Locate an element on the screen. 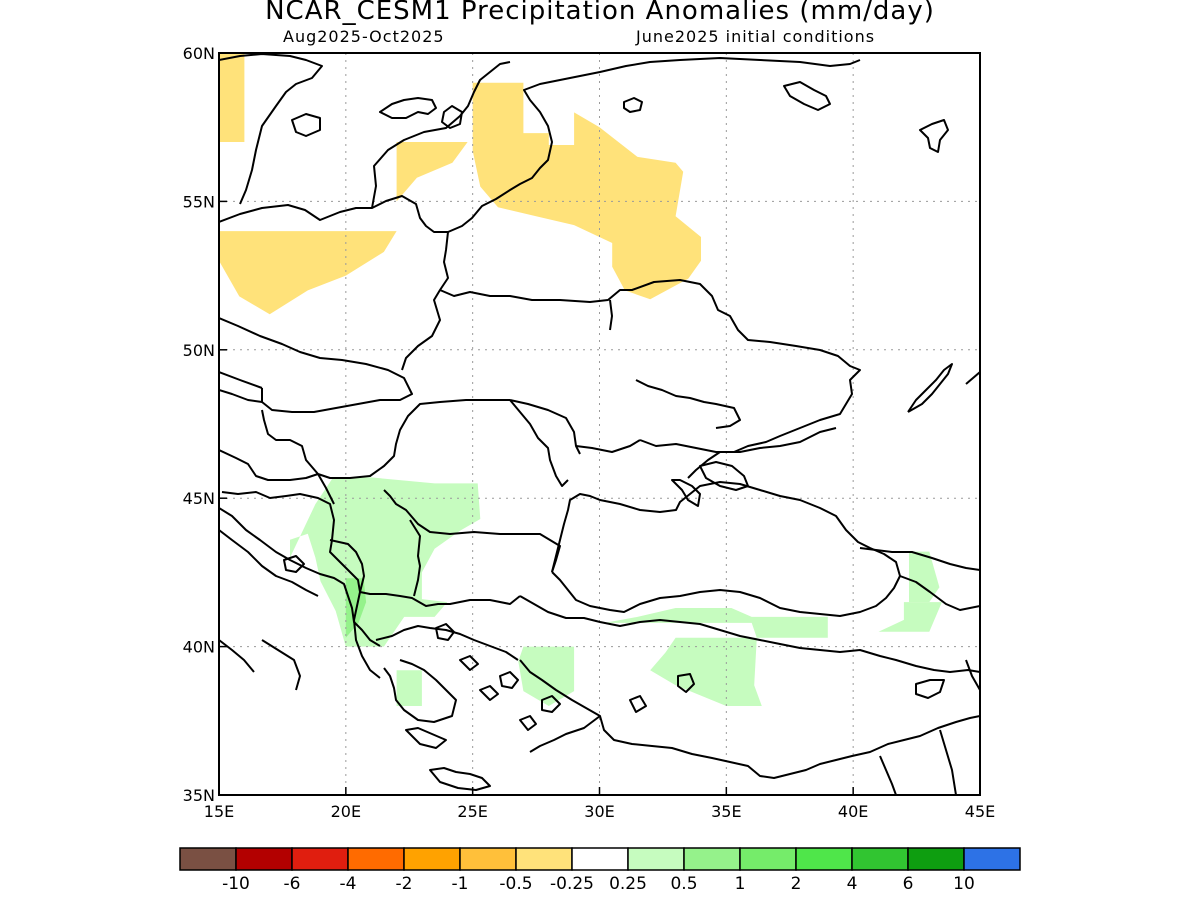  colorbar-label: -1 is located at coordinates (460, 884).